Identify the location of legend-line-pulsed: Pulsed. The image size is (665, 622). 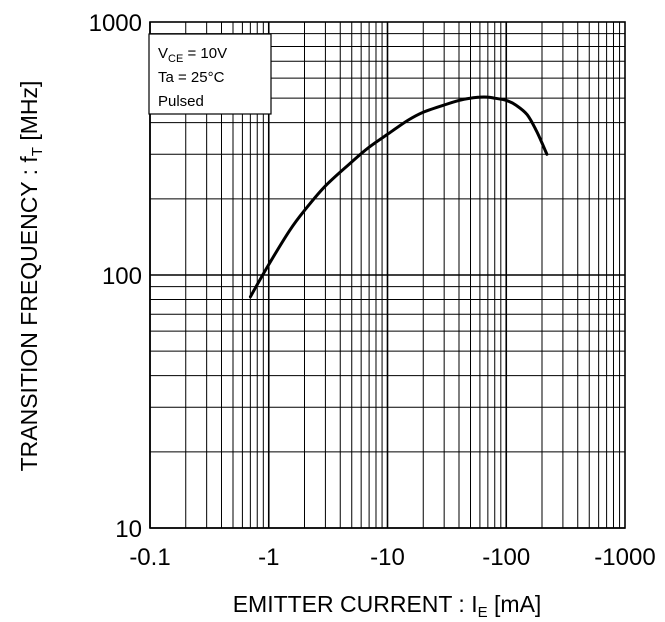
(181, 101).